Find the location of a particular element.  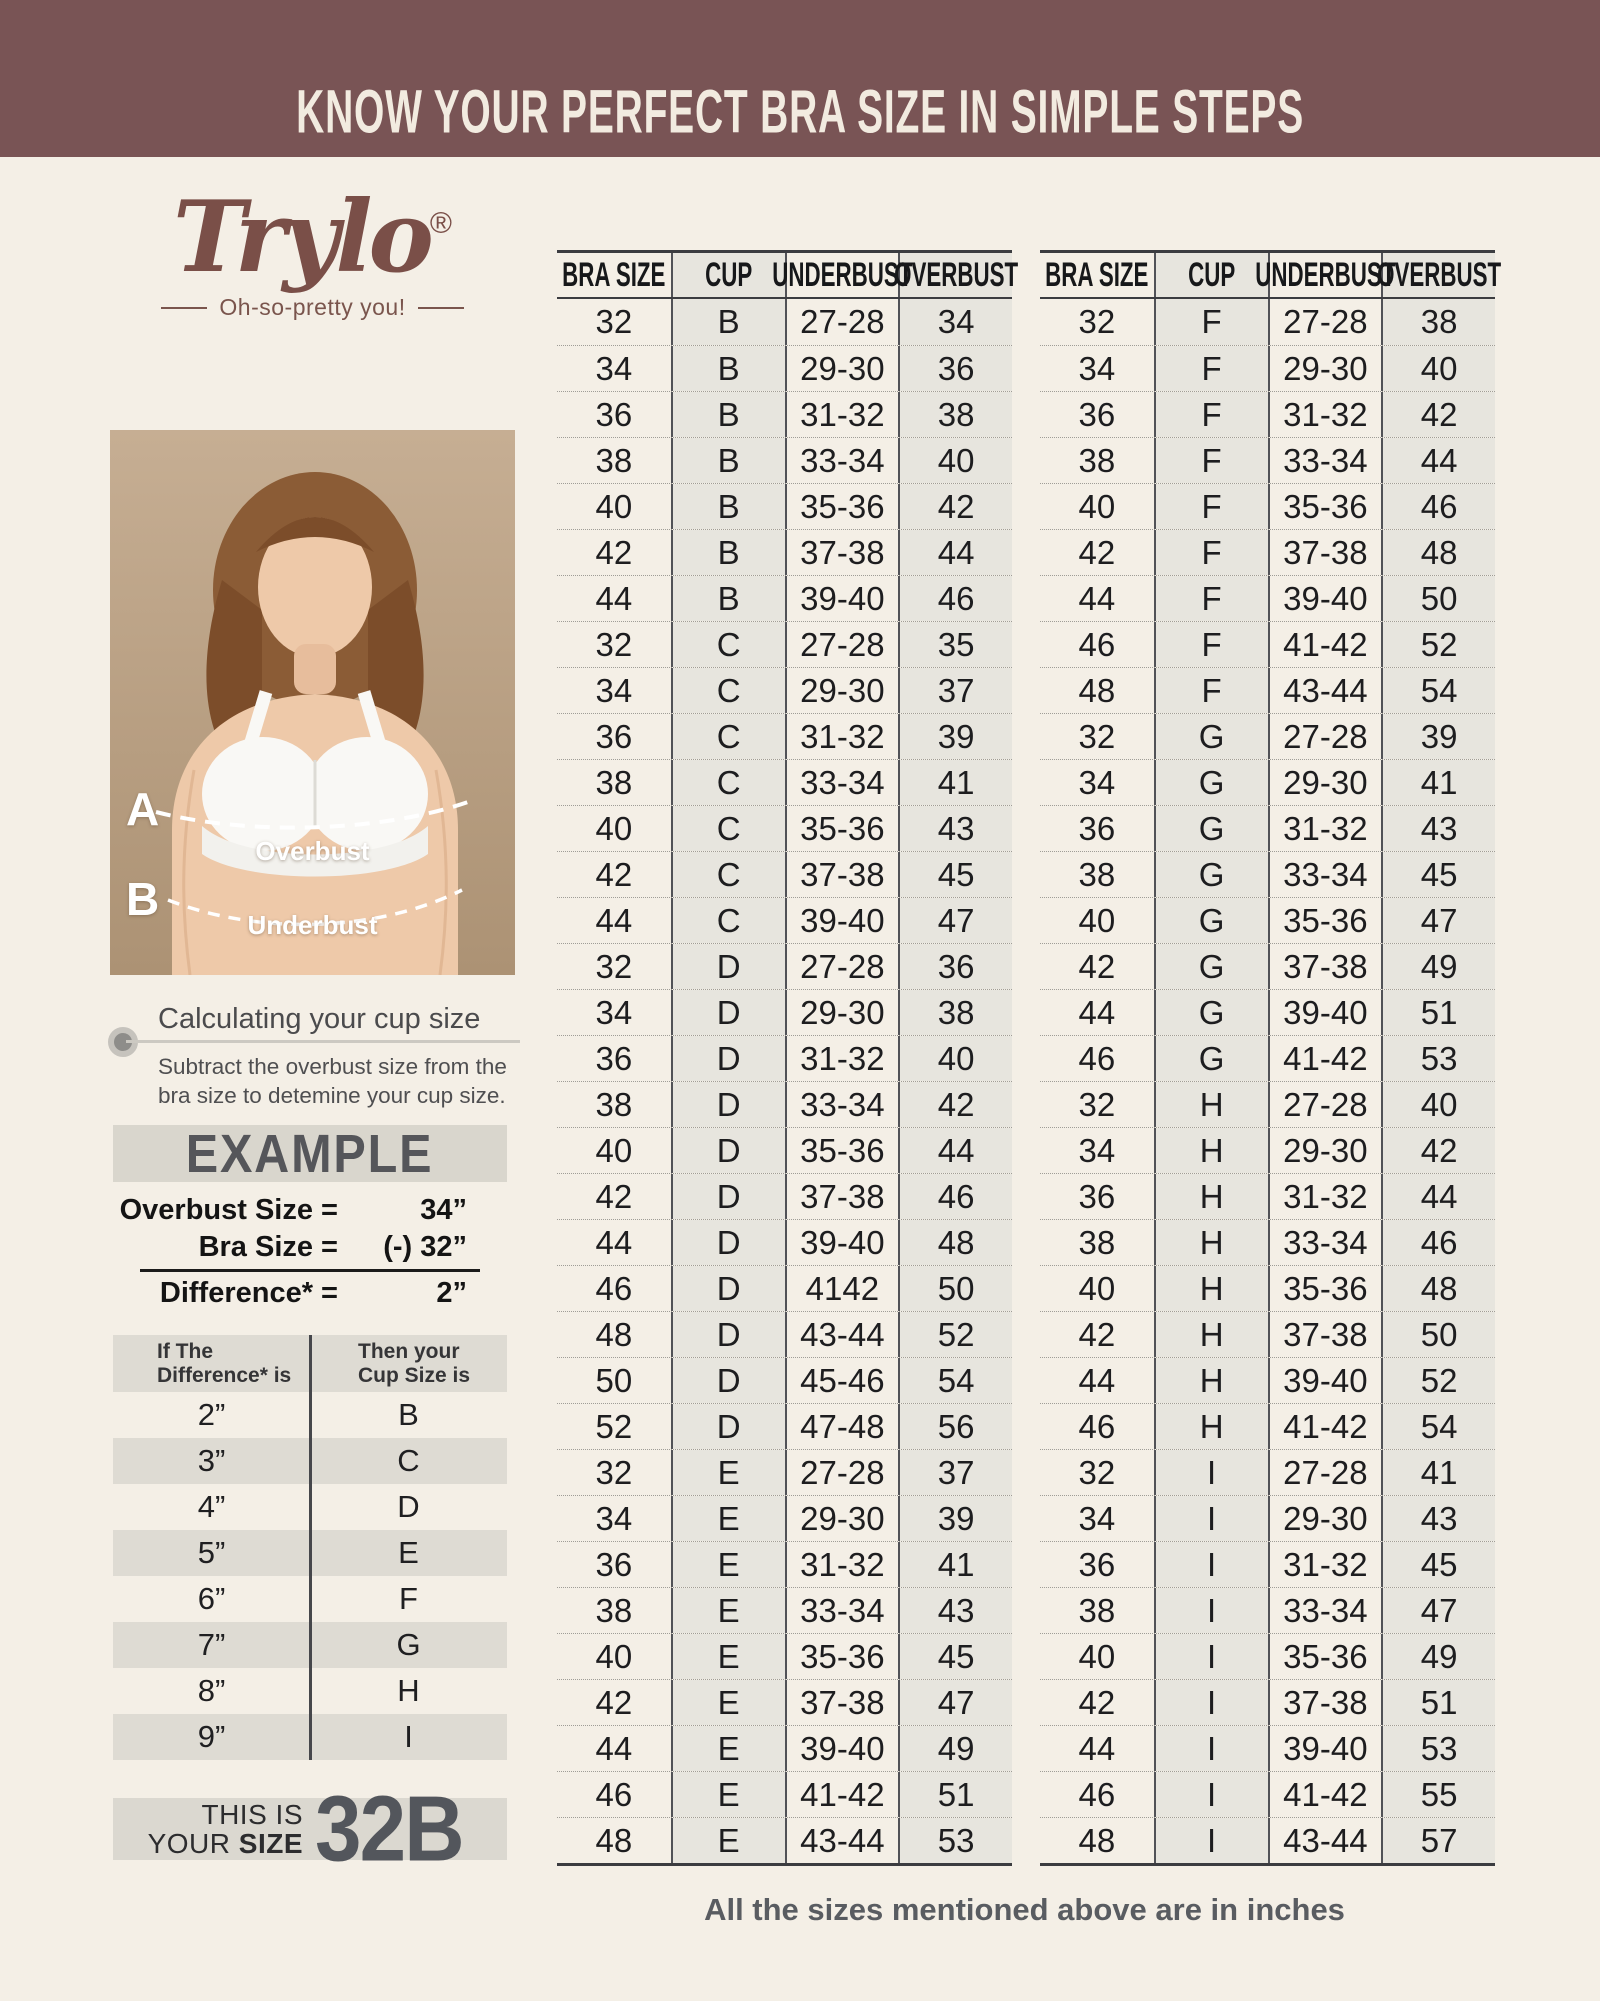

table-row: 38 H 33-34 46 is located at coordinates (1267, 1242).